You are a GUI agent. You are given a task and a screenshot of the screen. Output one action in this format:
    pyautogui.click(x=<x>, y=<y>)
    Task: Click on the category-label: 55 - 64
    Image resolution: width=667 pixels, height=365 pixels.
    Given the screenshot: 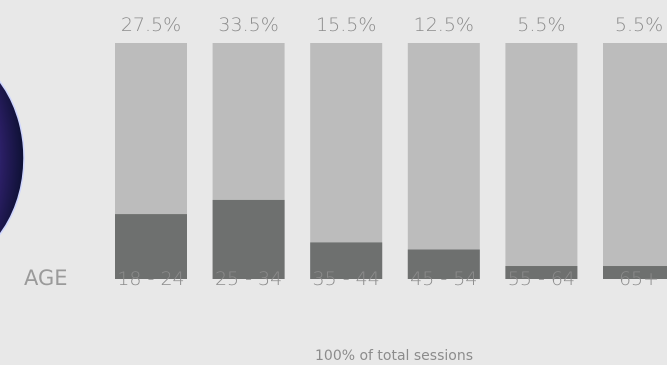 What is the action you would take?
    pyautogui.click(x=541, y=279)
    